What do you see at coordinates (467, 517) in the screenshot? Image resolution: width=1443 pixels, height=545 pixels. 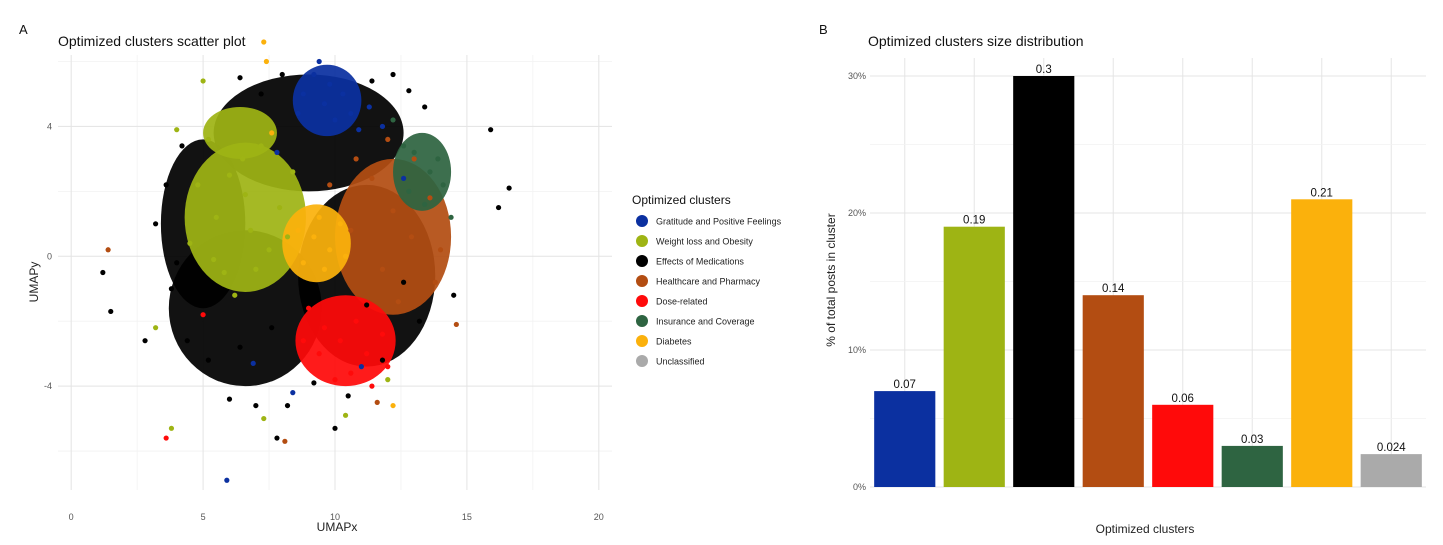 I see `scatter-x-tick-label: 15` at bounding box center [467, 517].